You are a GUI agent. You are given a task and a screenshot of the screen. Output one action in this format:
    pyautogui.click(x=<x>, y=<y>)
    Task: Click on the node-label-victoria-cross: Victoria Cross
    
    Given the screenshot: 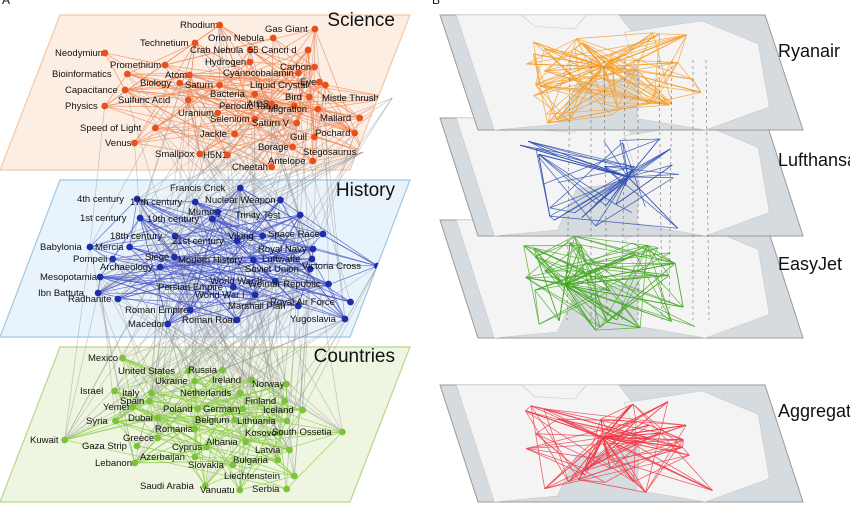 What is the action you would take?
    pyautogui.click(x=331, y=266)
    